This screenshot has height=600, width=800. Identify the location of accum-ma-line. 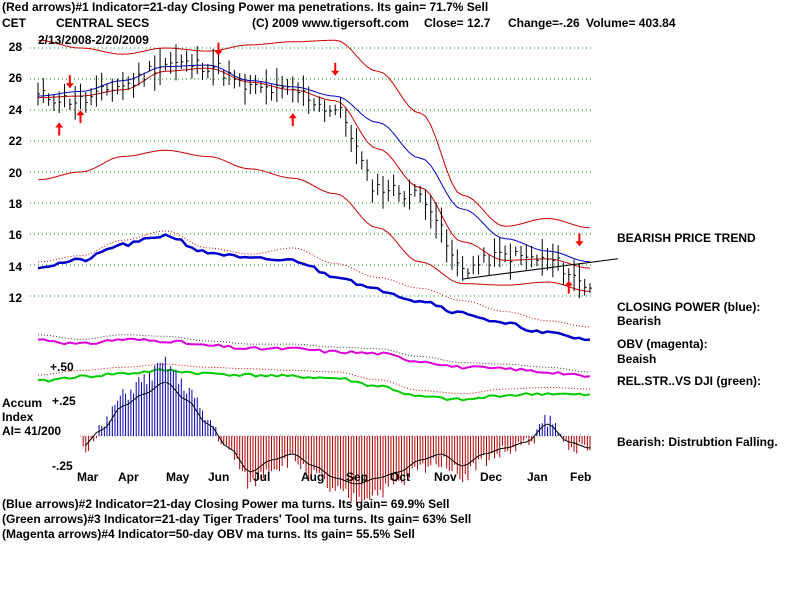
(338, 433).